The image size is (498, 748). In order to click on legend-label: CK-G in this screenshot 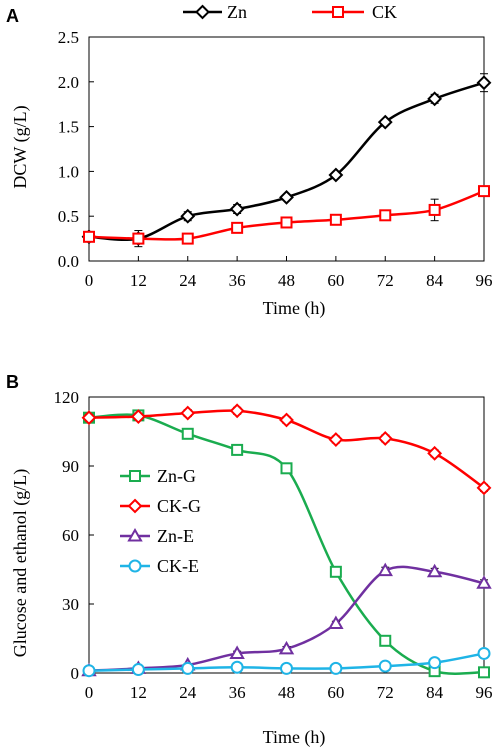, I will do `click(179, 506)`.